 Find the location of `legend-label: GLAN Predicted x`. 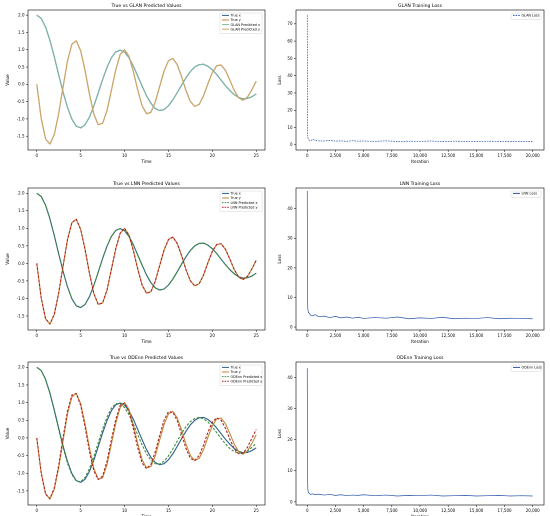

legend-label: GLAN Predicted x is located at coordinates (246, 25).